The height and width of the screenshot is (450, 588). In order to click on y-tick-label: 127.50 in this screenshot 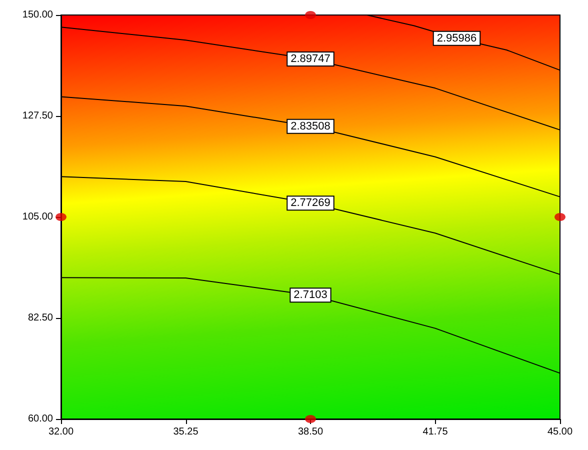, I will do `click(38, 116)`.